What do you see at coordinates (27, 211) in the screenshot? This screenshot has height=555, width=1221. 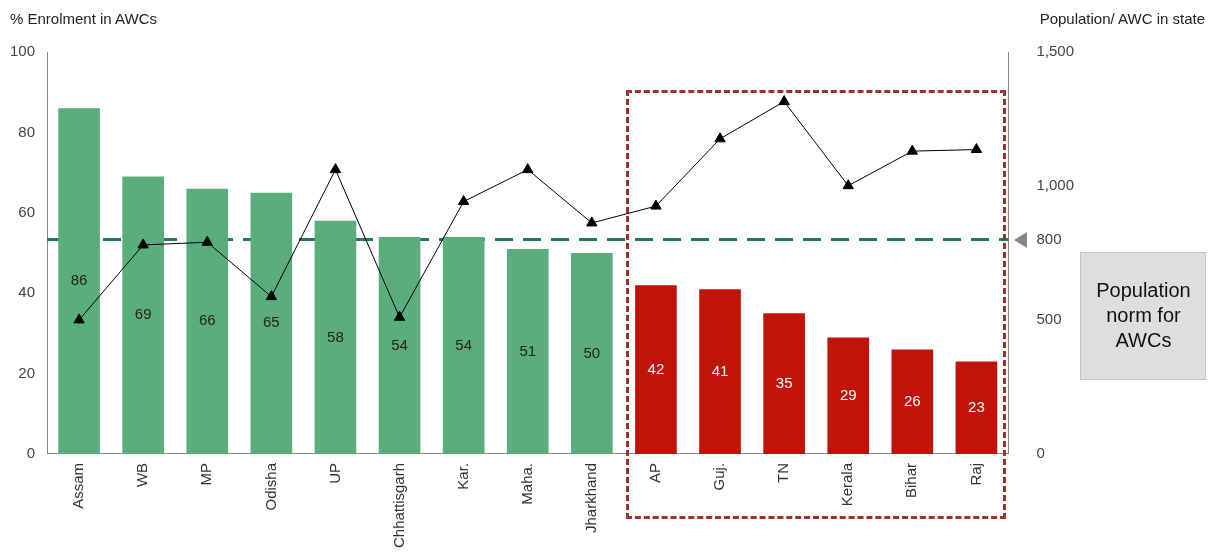 I see `y-tick-label: 60` at bounding box center [27, 211].